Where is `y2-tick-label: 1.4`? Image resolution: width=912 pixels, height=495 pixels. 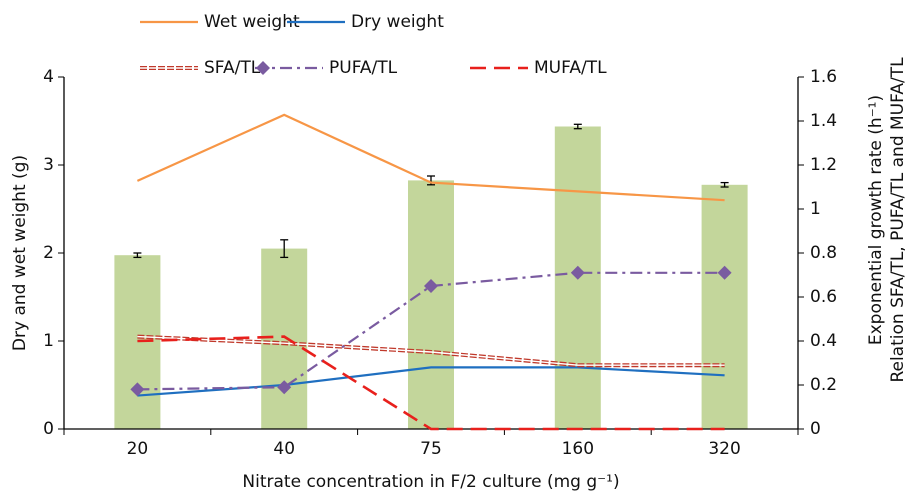 y2-tick-label: 1.4 is located at coordinates (823, 121).